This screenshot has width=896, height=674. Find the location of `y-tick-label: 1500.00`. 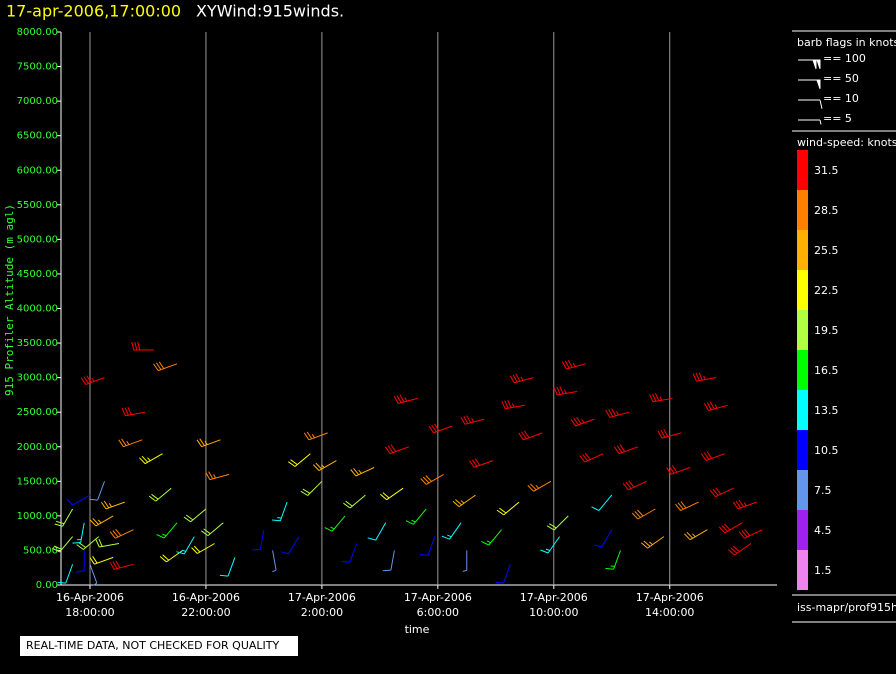

y-tick-label: 1500.00 is located at coordinates (37, 481).